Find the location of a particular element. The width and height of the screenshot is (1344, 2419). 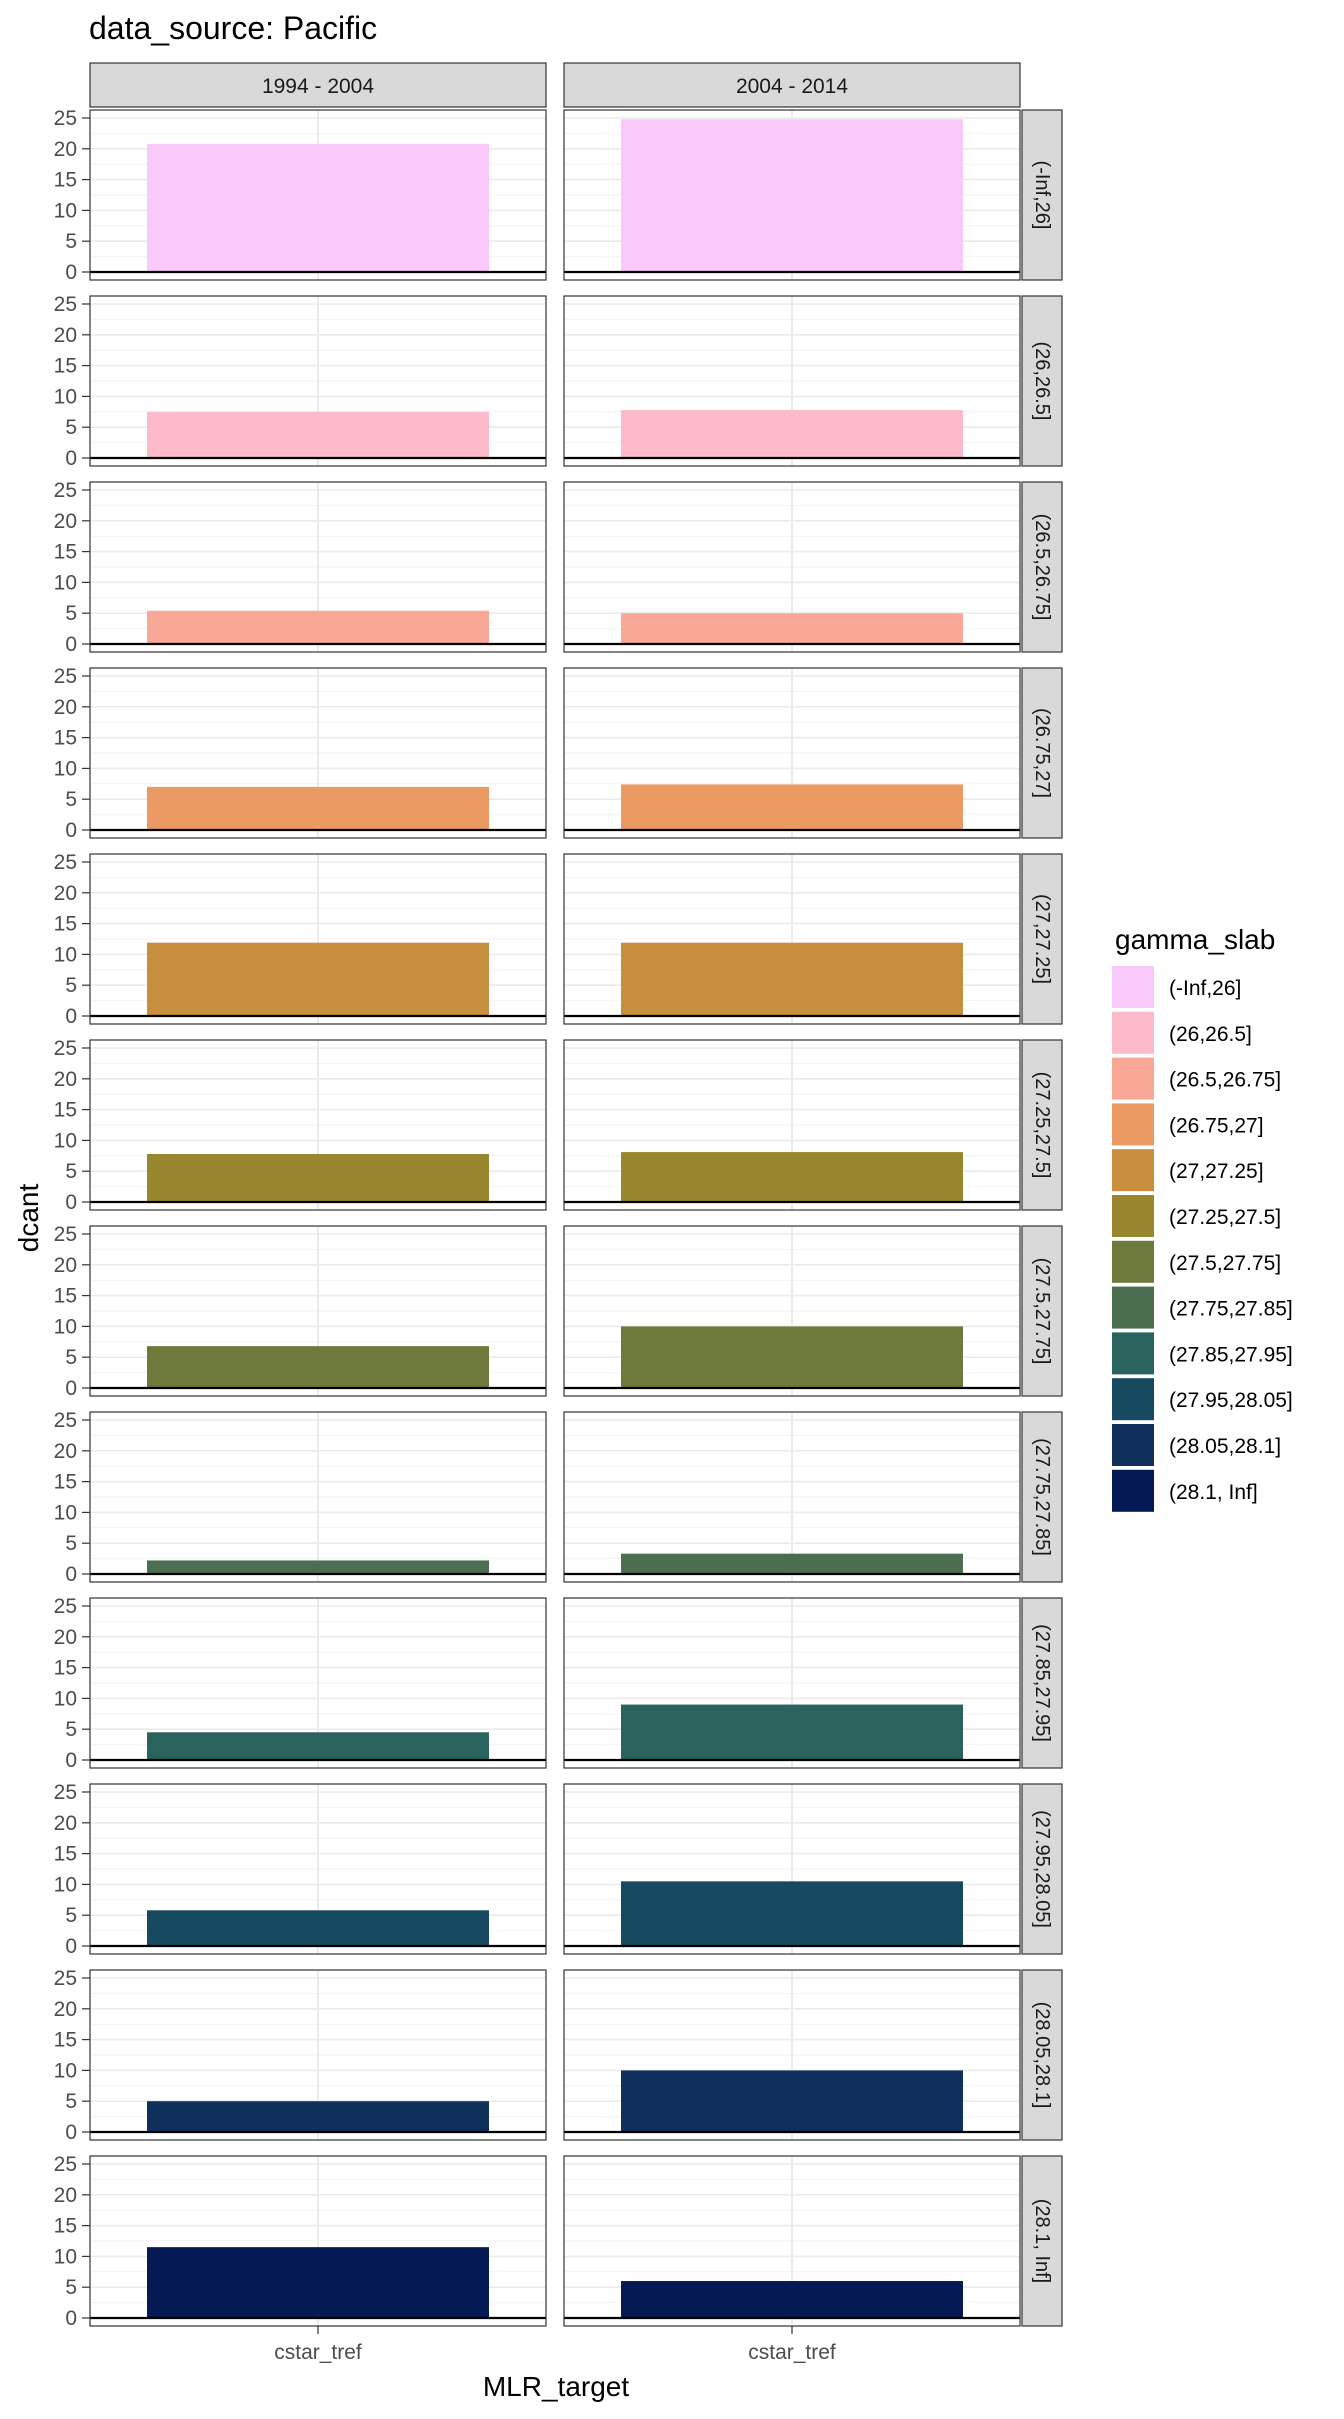

y-axis-label: dcant is located at coordinates (28, 1218).